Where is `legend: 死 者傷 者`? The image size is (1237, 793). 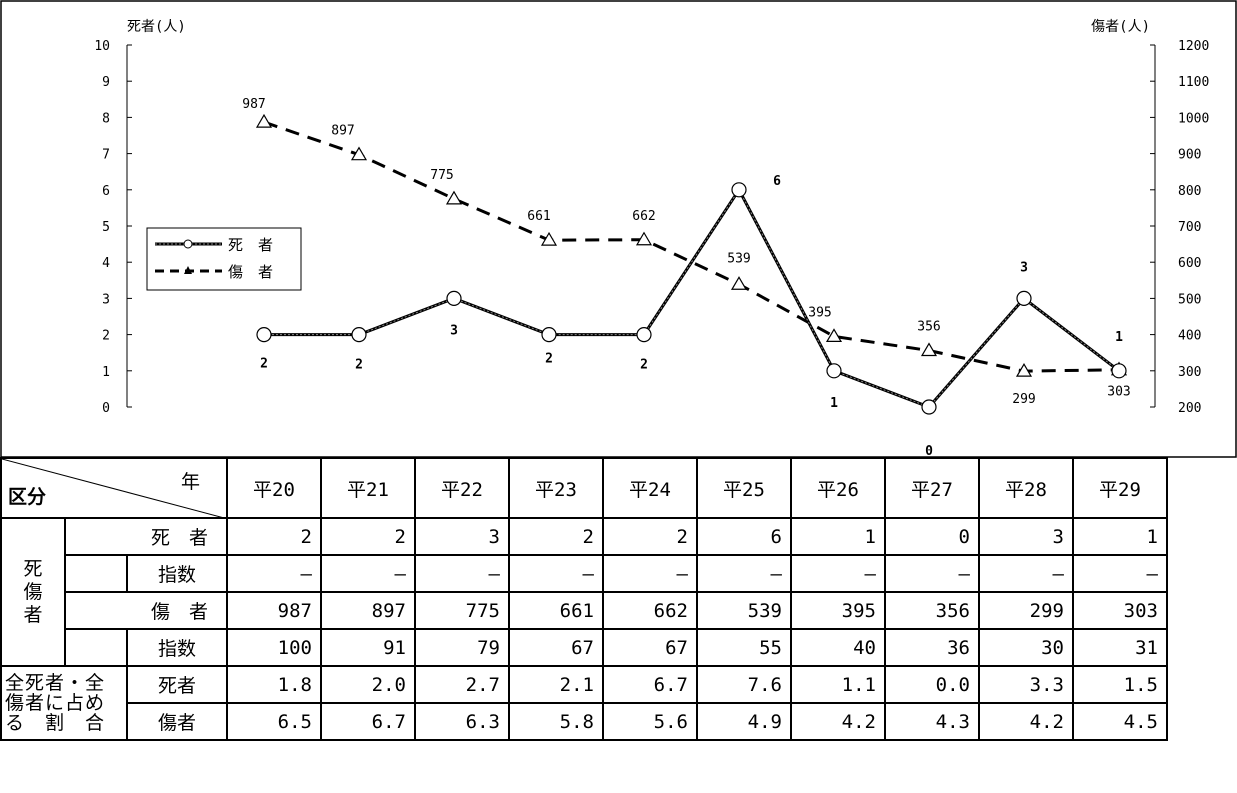 legend: 死 者傷 者 is located at coordinates (224, 259).